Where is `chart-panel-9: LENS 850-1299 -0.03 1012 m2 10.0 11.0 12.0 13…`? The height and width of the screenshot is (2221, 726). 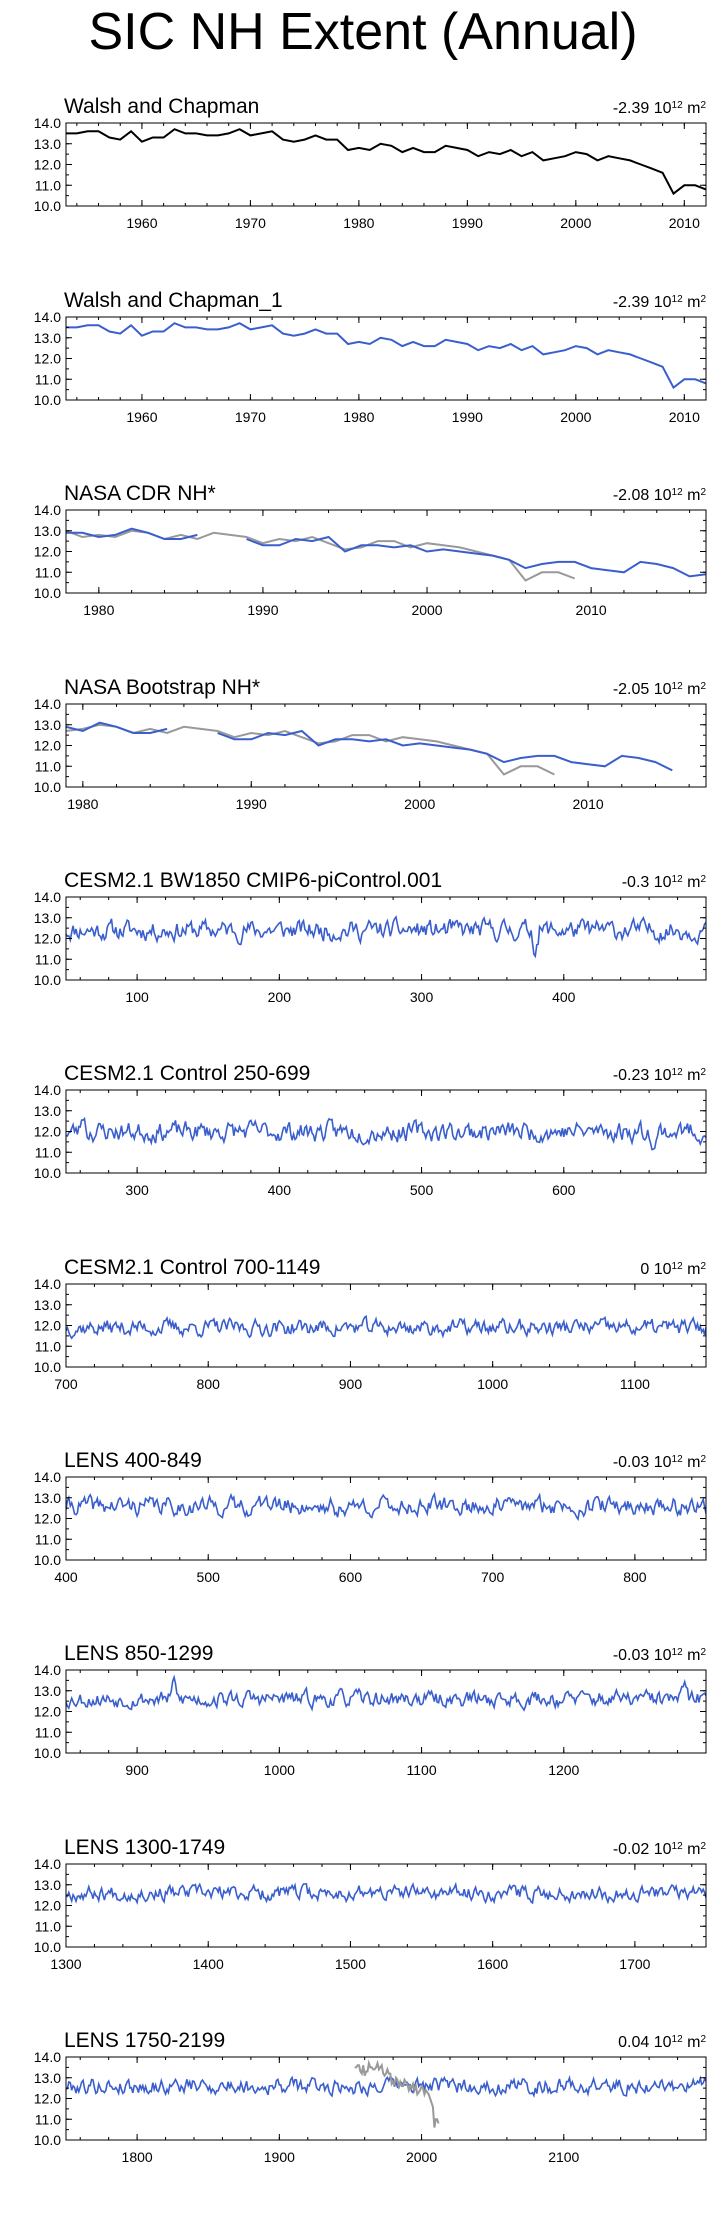
chart-panel-9: LENS 850-1299 -0.03 1012 m2 10.0 11.0 12.0 13… is located at coordinates (370, 1710).